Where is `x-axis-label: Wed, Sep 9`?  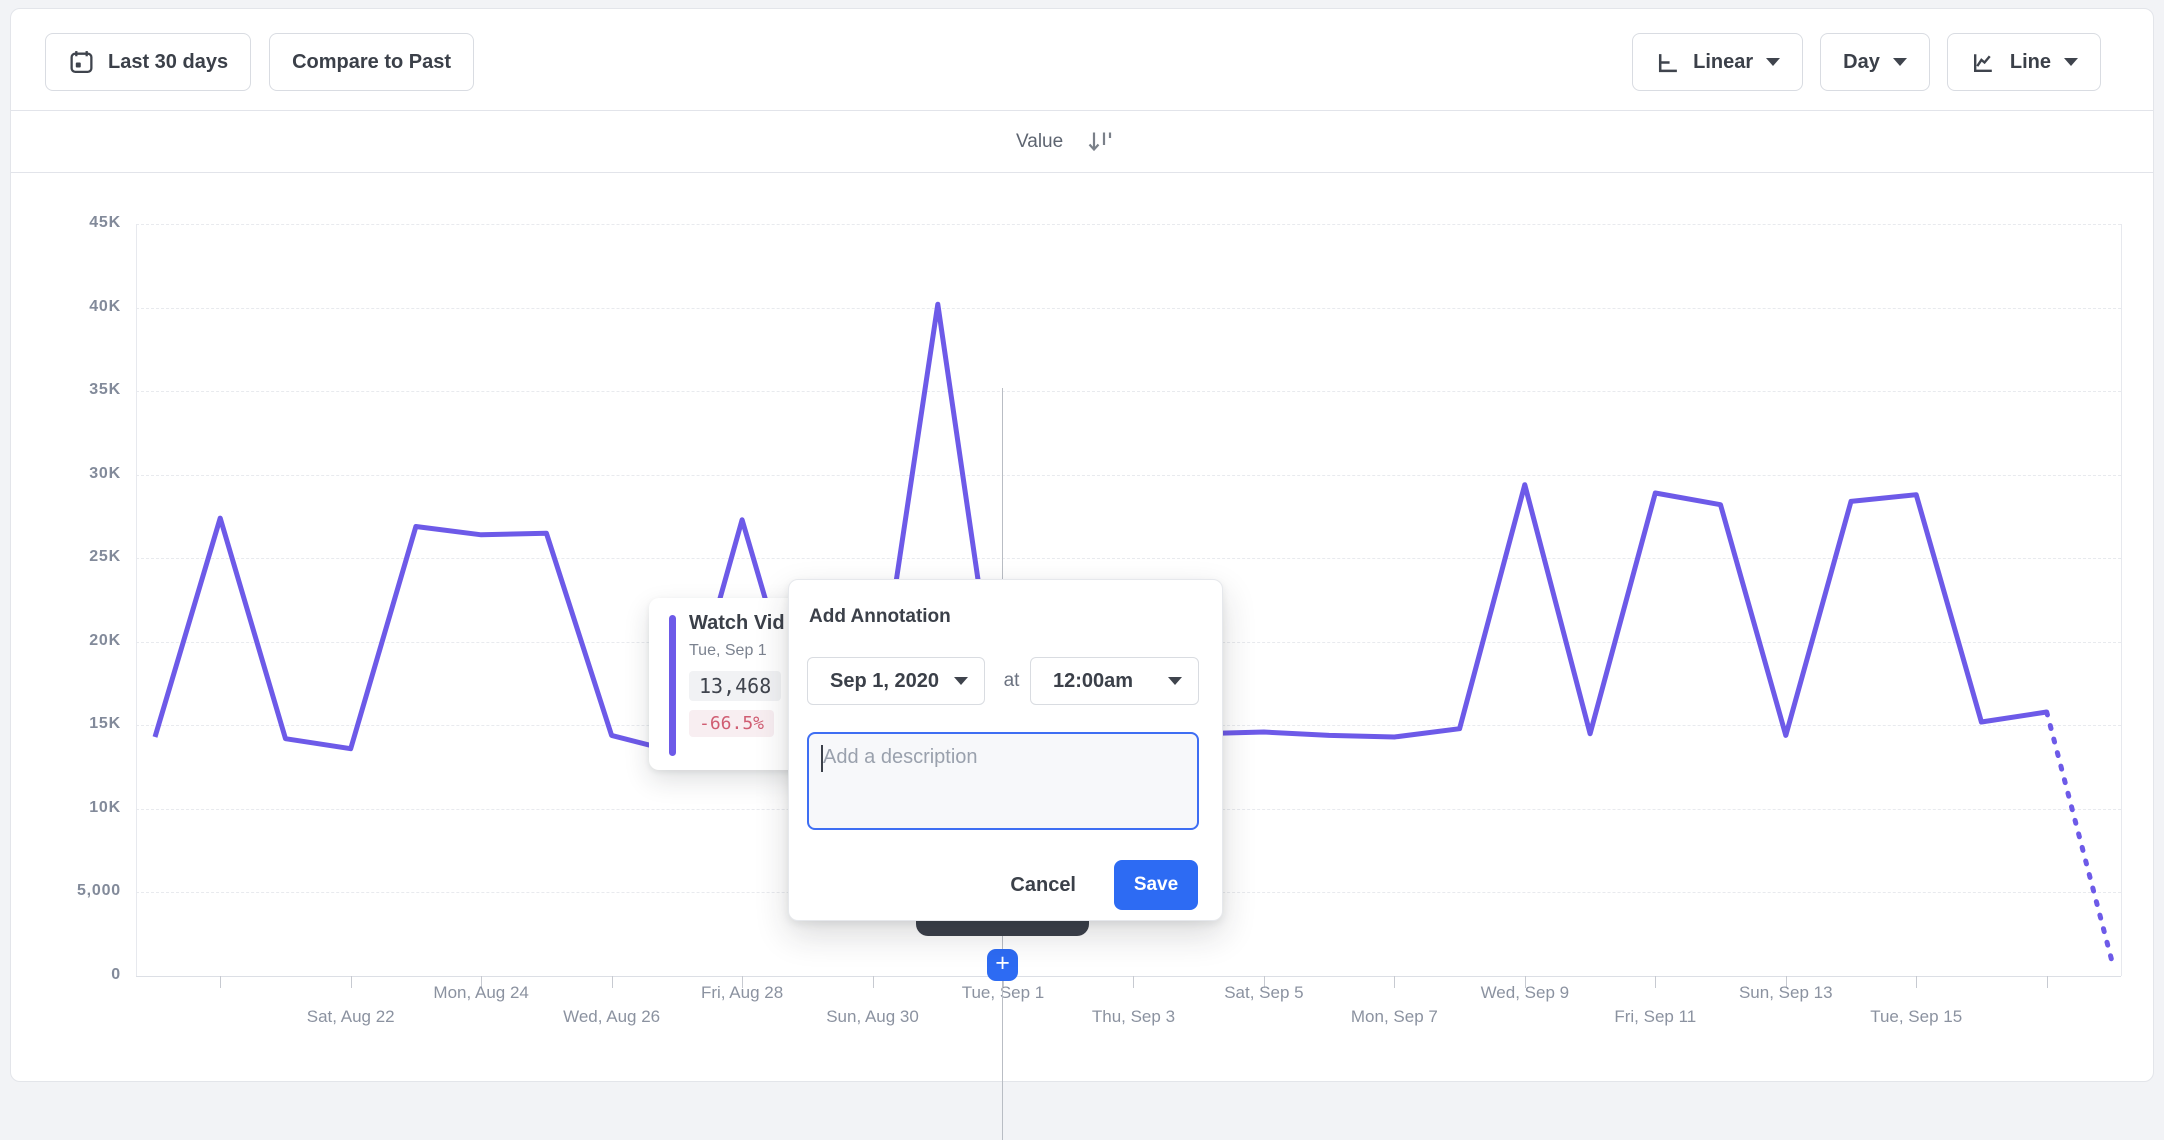 x-axis-label: Wed, Sep 9 is located at coordinates (1525, 992).